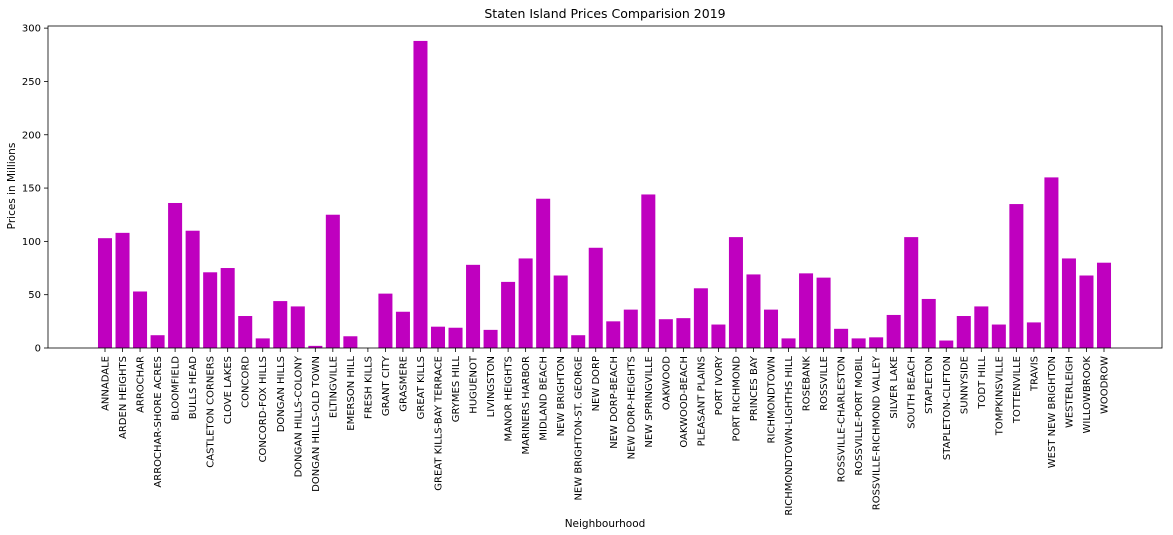 The image size is (1173, 535). Describe the element at coordinates (421, 387) in the screenshot. I see `x-tick-label: GREAT KILLS` at that location.